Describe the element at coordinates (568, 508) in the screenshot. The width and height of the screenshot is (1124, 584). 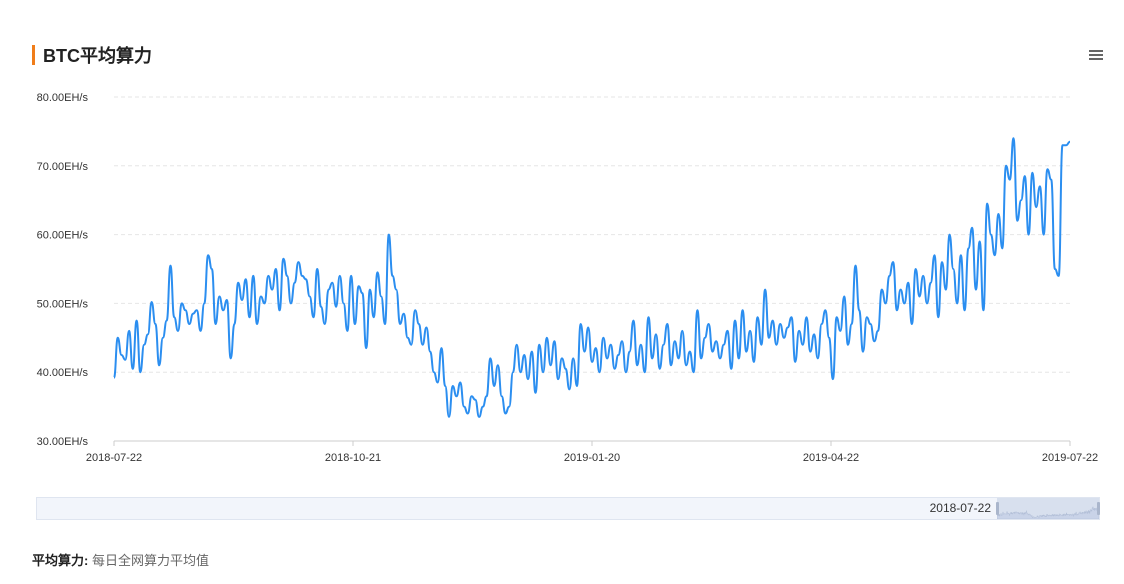
I see `datazoom-slider: 2018-07-22` at that location.